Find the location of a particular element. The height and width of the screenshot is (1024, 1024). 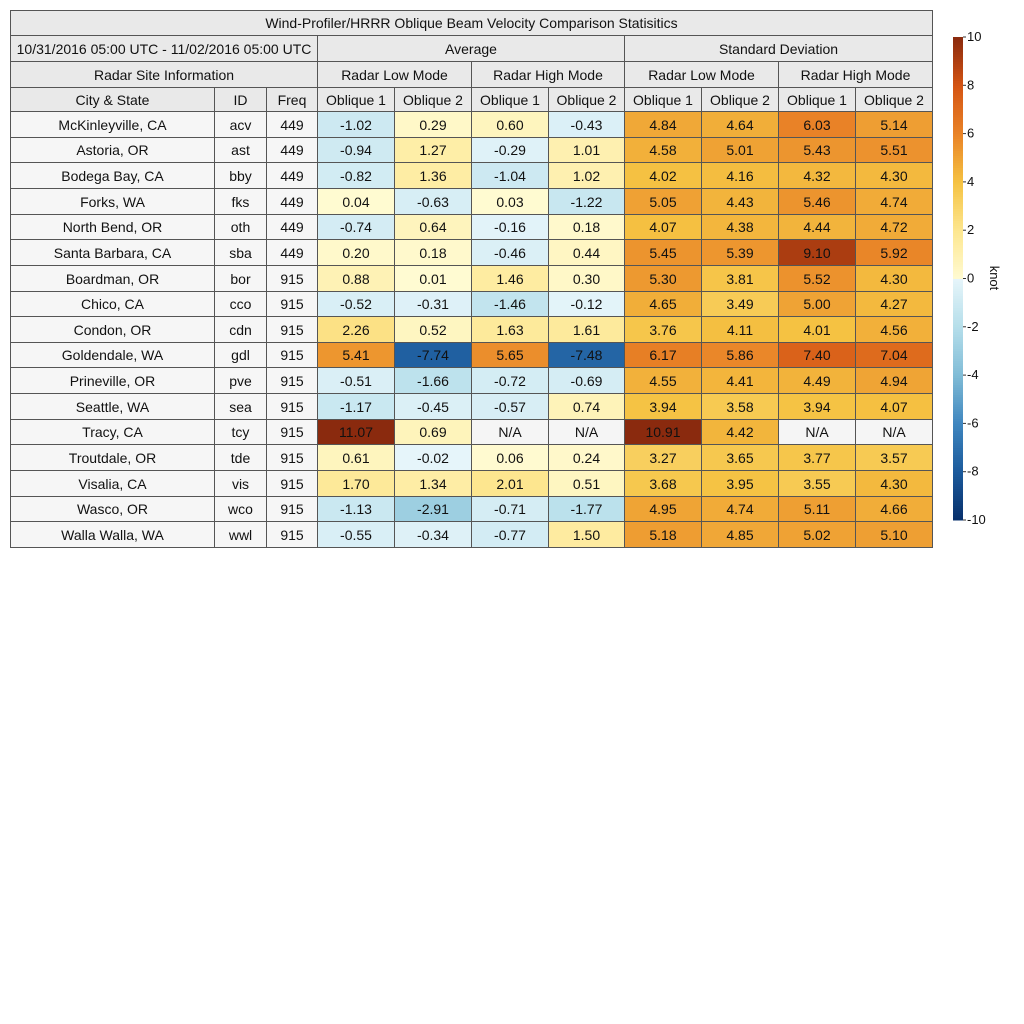

value-cell: -1.17 is located at coordinates (356, 406).